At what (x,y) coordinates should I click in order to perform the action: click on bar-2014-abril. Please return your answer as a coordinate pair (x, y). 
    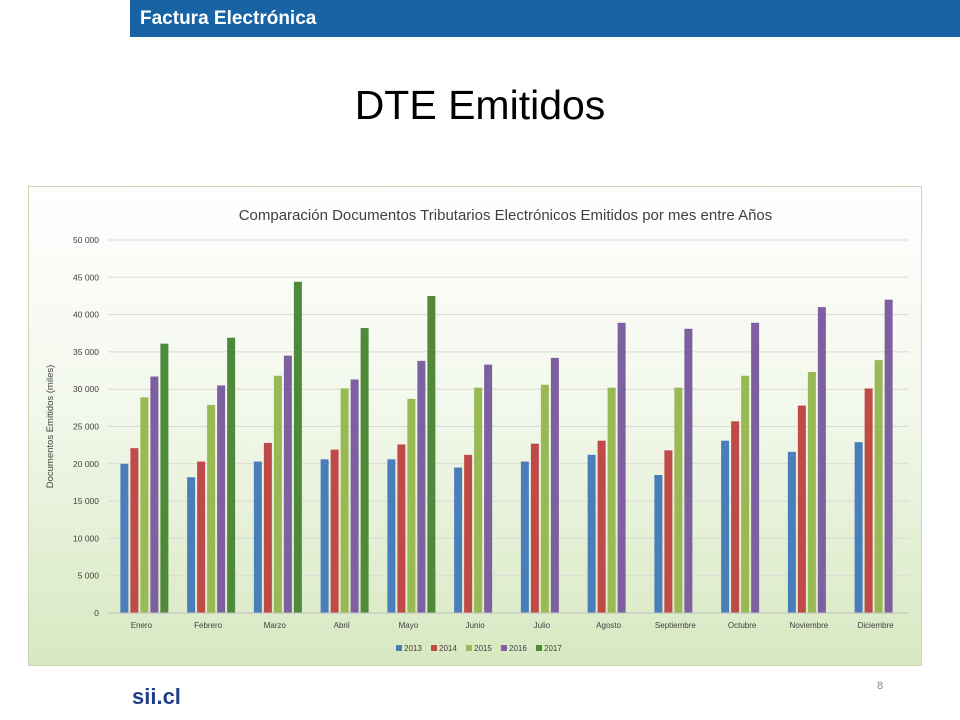
    Looking at the image, I should click on (334, 531).